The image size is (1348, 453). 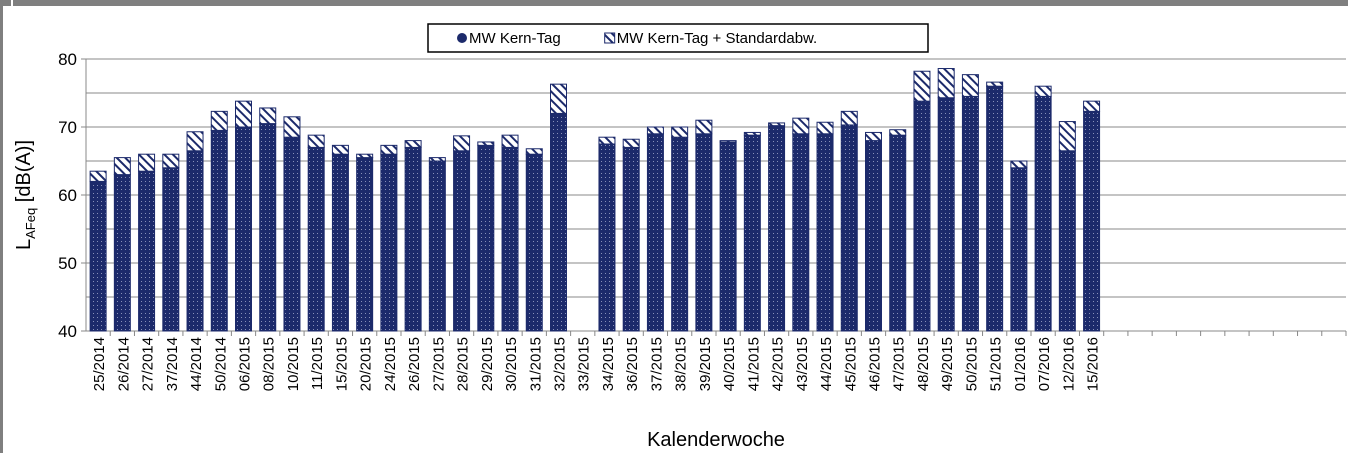 I want to click on x-tick-label: 10/2015, so click(x=293, y=364).